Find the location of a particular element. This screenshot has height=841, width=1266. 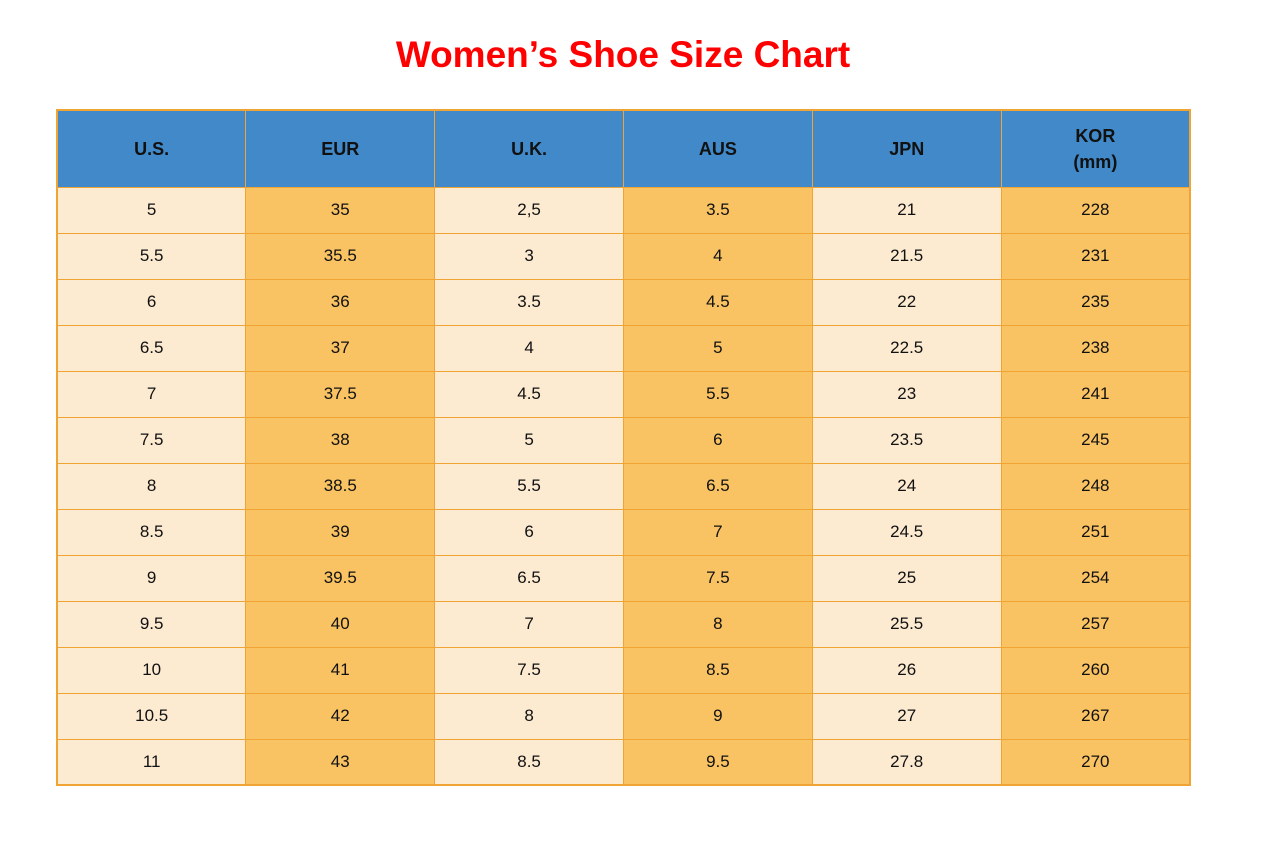

size-cell-aus: 7 is located at coordinates (717, 532).